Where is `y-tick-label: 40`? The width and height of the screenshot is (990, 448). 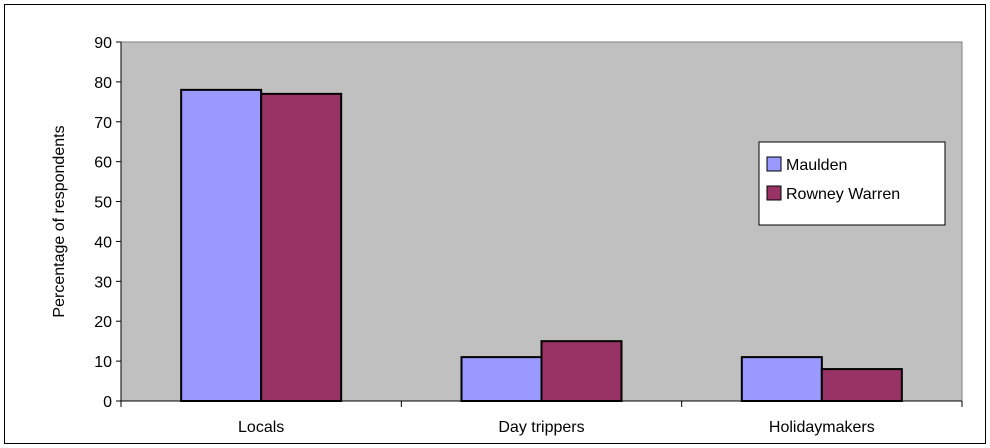 y-tick-label: 40 is located at coordinates (103, 242).